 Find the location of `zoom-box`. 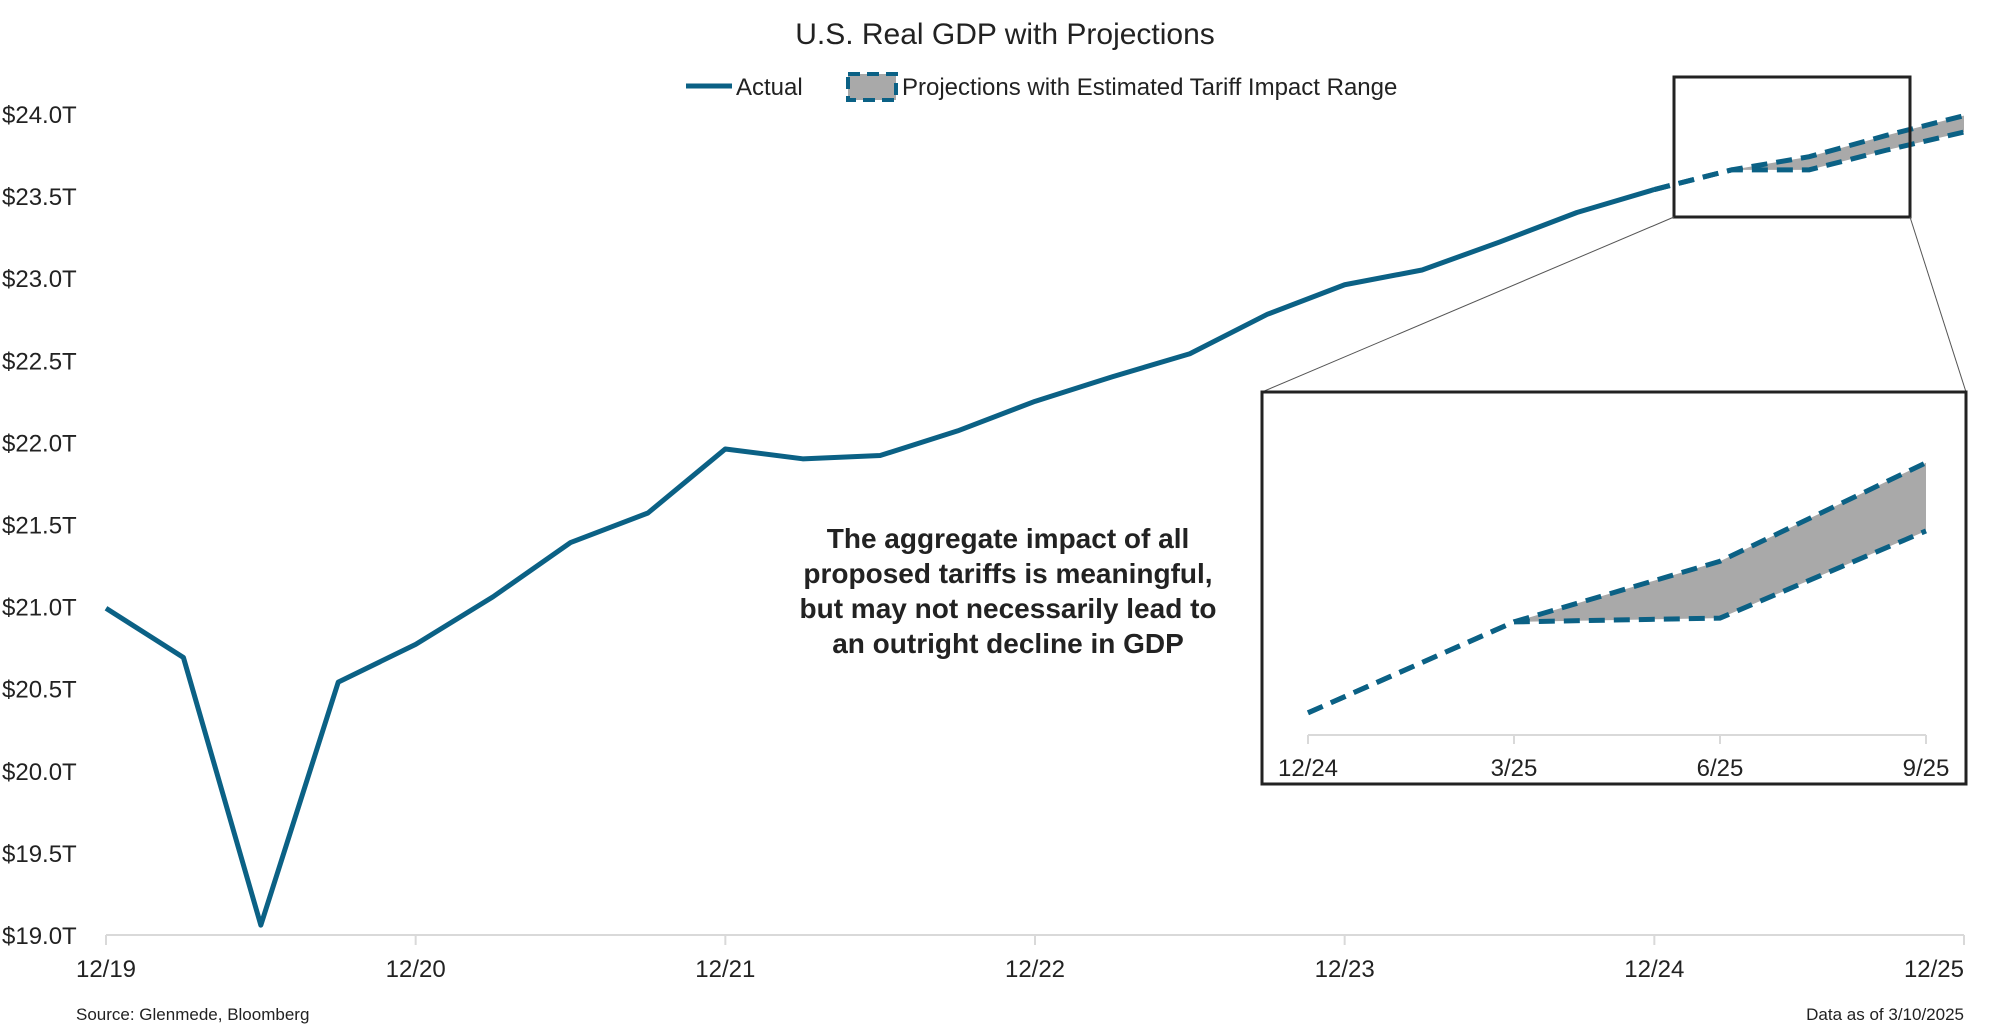

zoom-box is located at coordinates (1792, 147).